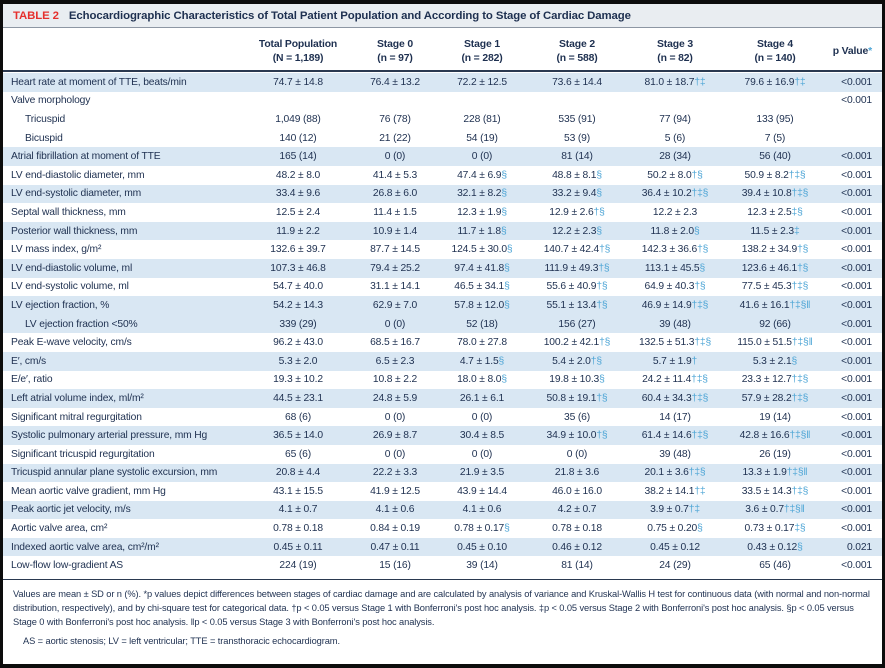 Image resolution: width=885 pixels, height=668 pixels. Describe the element at coordinates (775, 417) in the screenshot. I see `value-cell: 19 (14)` at that location.